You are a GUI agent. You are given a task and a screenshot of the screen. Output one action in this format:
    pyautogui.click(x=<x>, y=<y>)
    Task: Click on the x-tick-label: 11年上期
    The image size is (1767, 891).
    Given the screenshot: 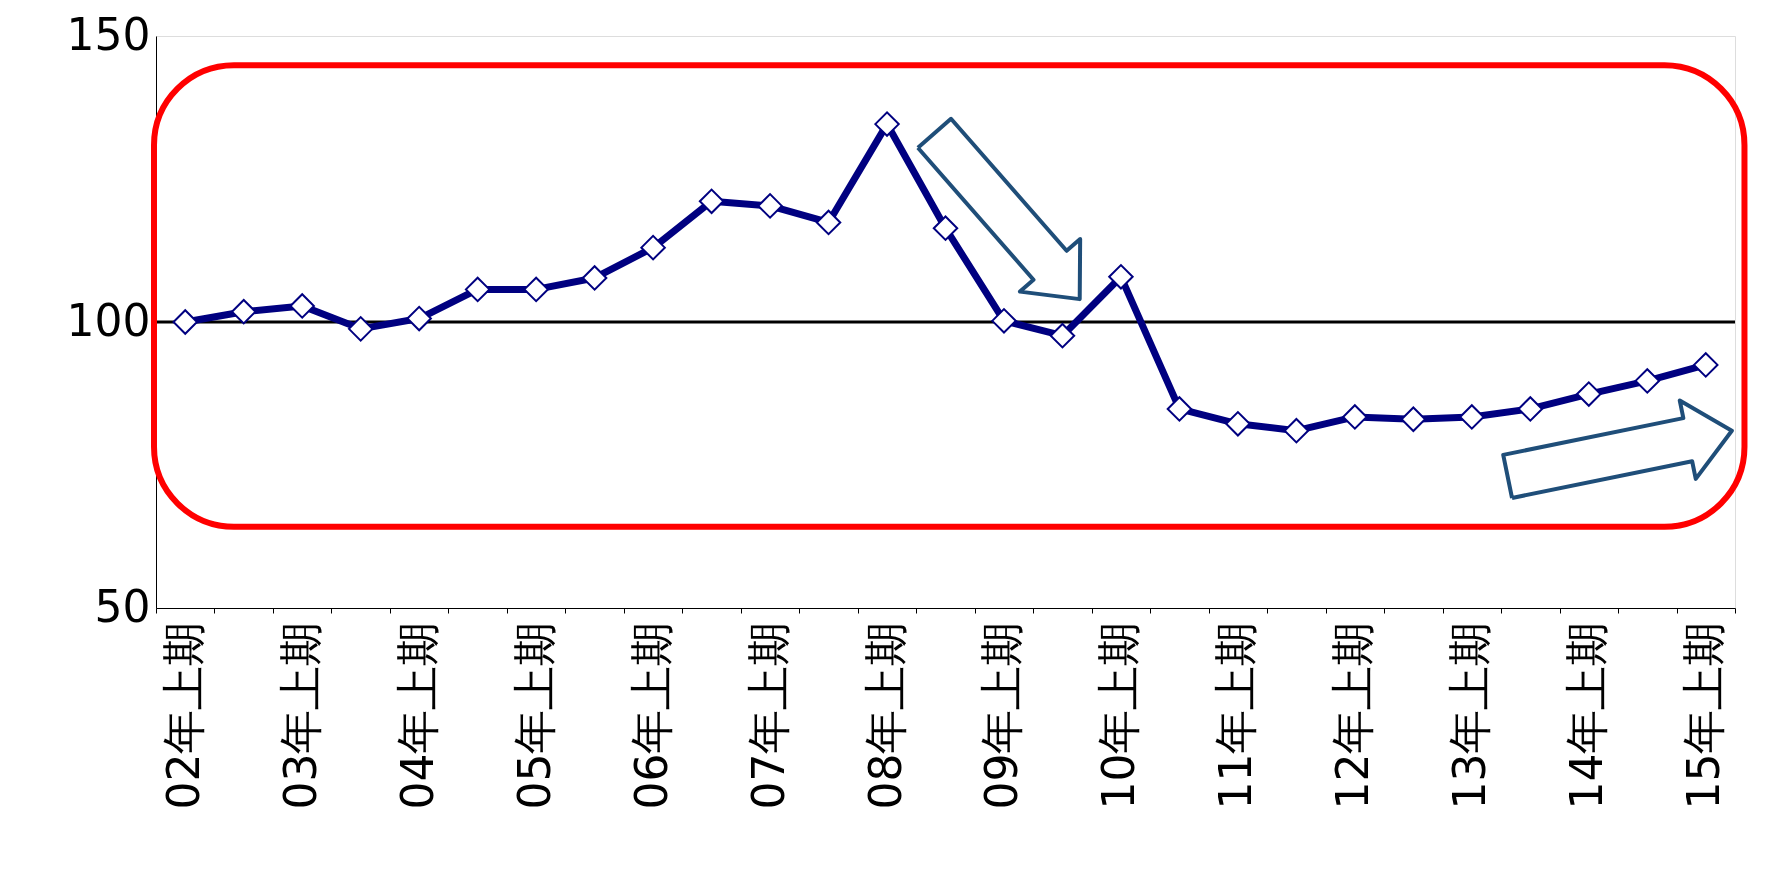 What is the action you would take?
    pyautogui.click(x=1236, y=715)
    